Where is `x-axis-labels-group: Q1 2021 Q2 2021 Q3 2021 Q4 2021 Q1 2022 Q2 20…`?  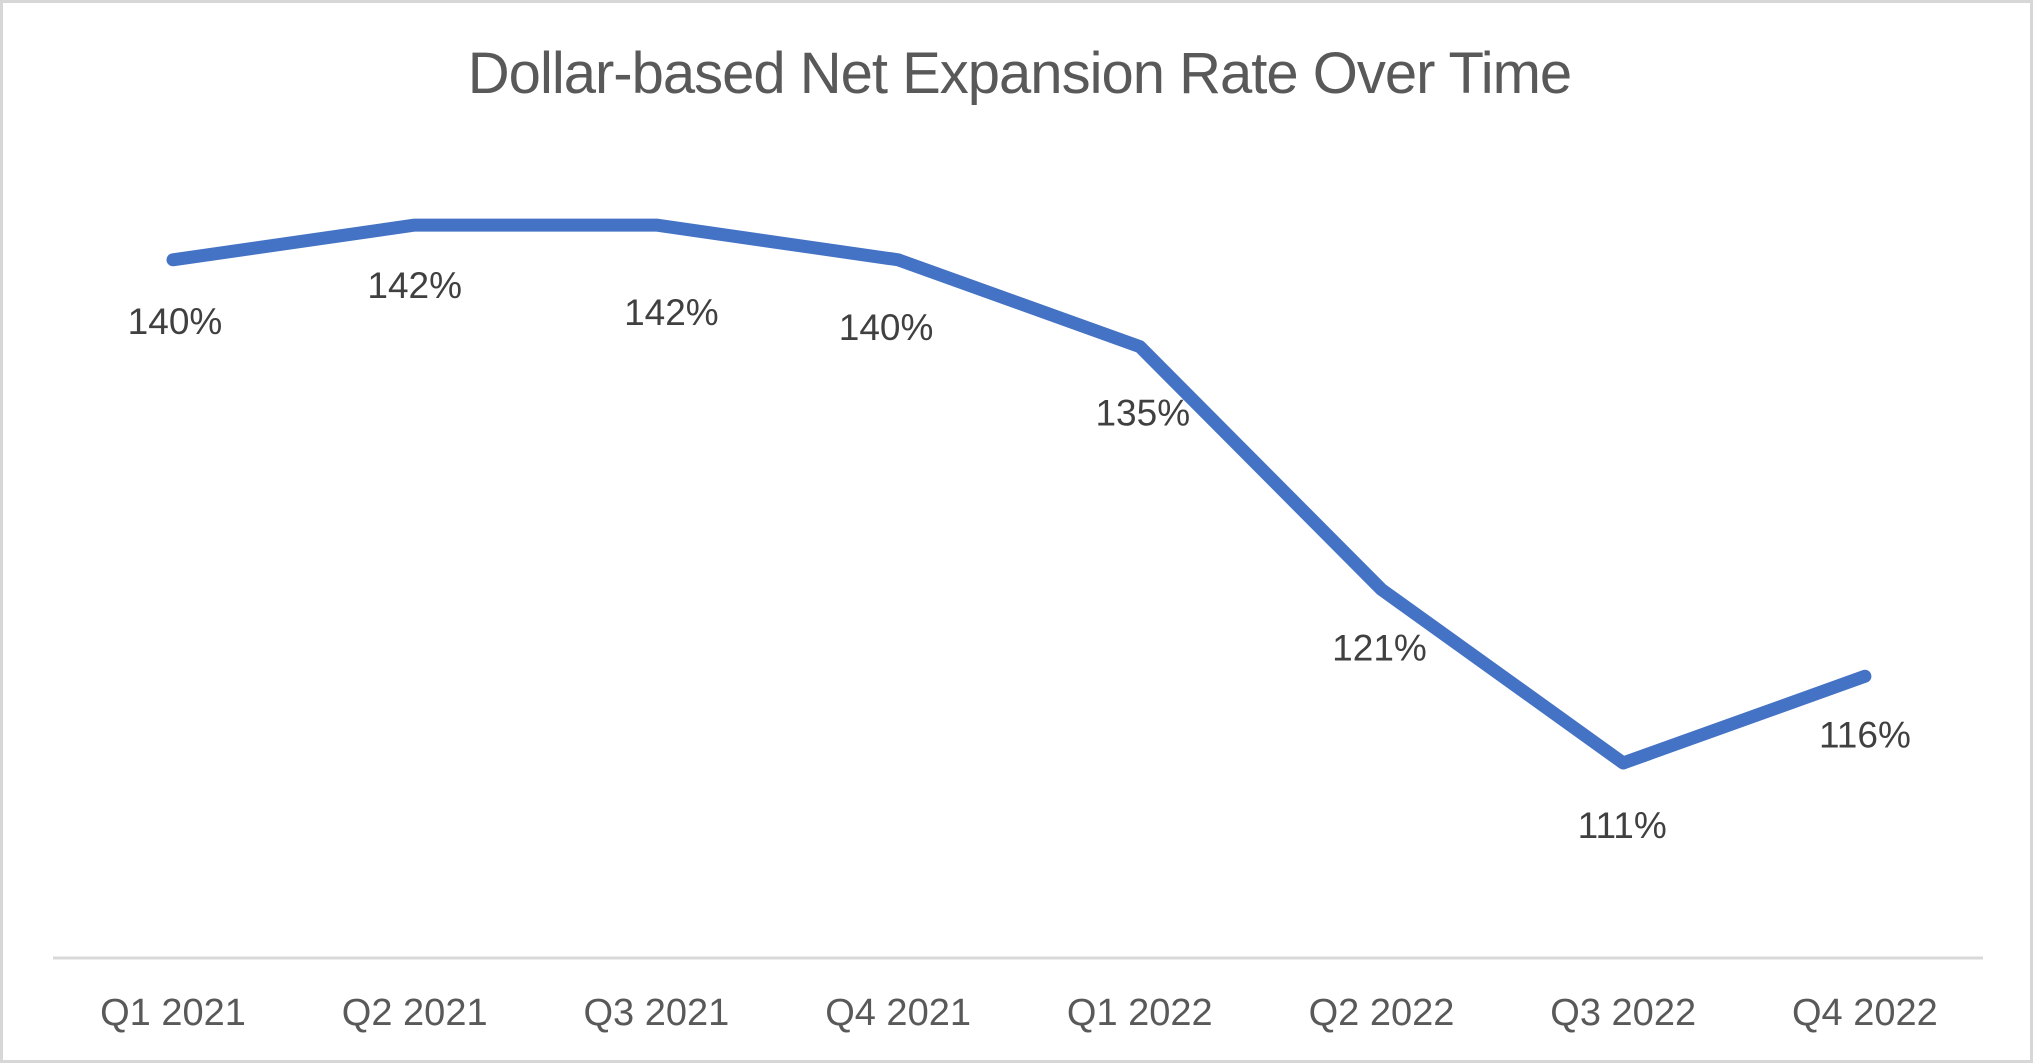
x-axis-labels-group: Q1 2021 Q2 2021 Q3 2021 Q4 2021 Q1 2022 Q2 20… is located at coordinates (1019, 1013).